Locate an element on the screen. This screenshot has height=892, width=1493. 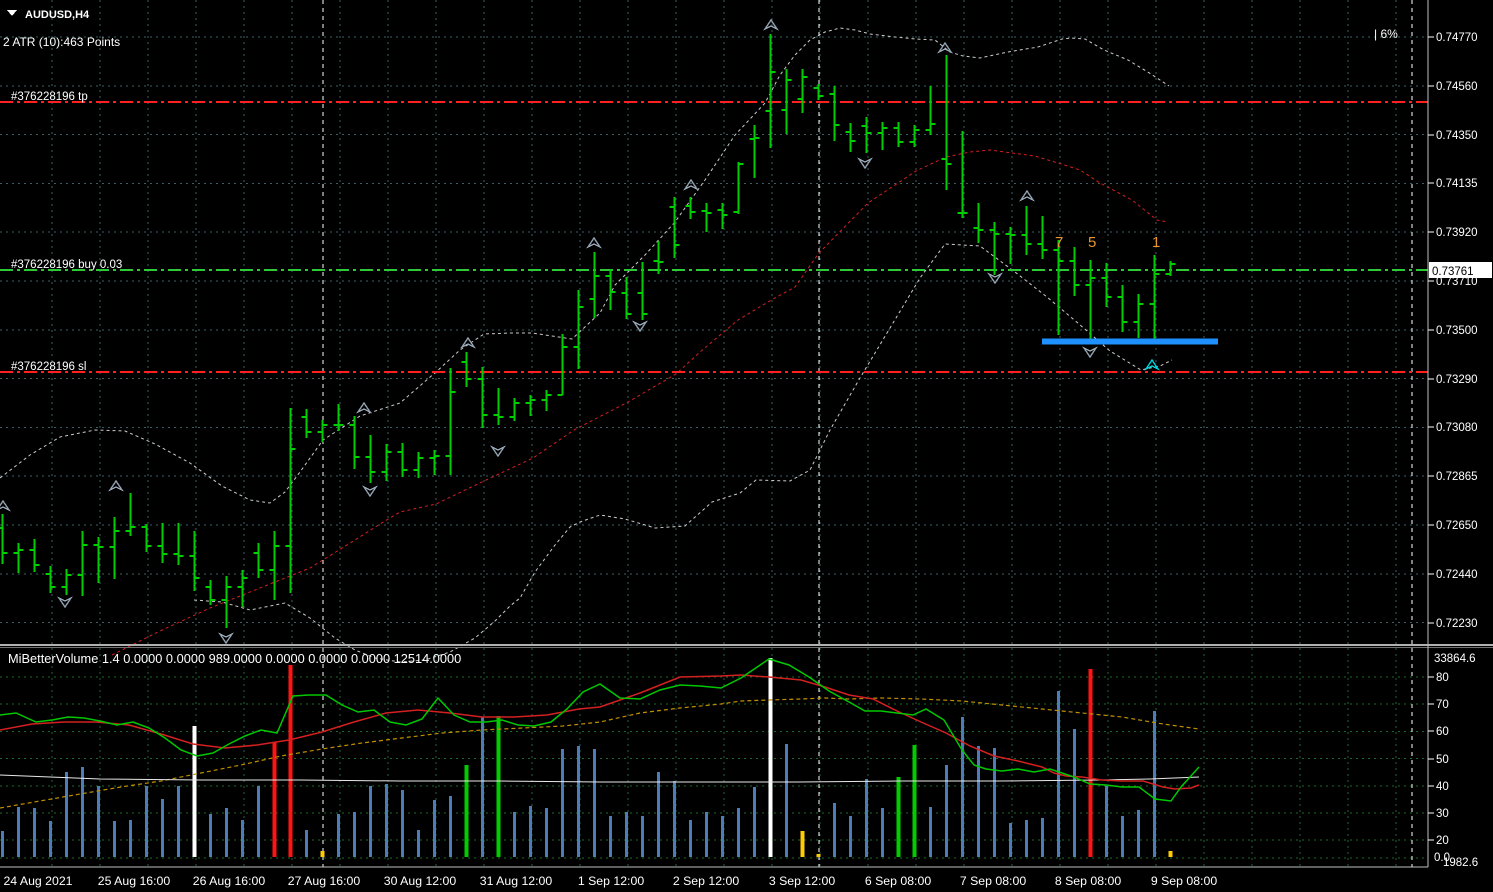
svg-text: #376228196 buy 0.03 is located at coordinates (66, 265).